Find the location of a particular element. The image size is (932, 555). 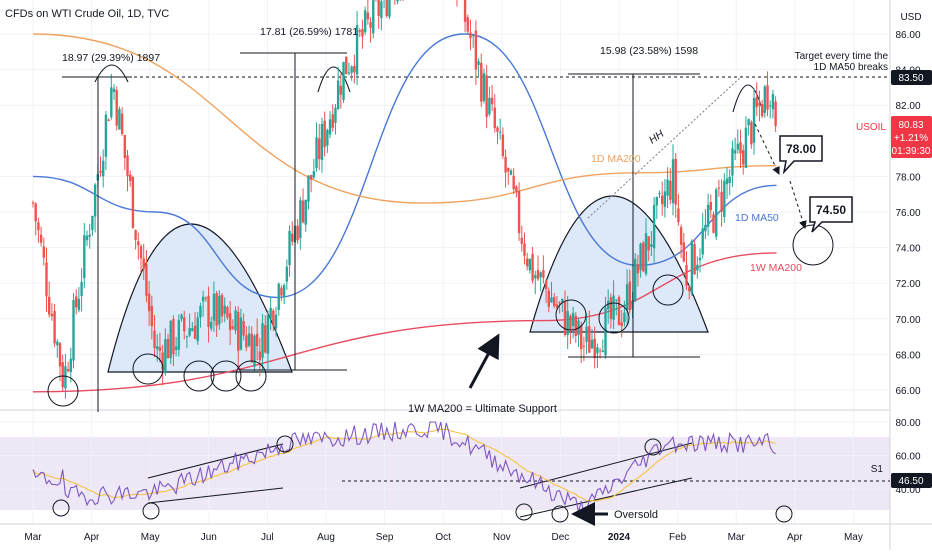

time-tick: Apr is located at coordinates (795, 537).